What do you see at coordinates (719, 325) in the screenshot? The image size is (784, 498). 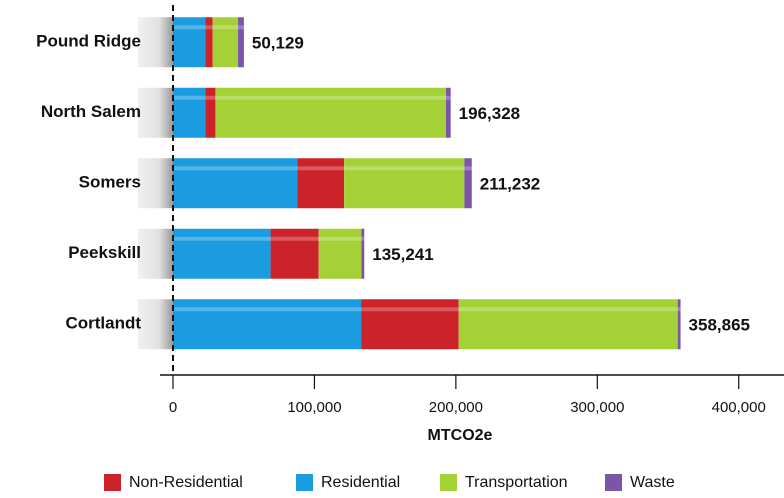 I see `total-label: 358,865` at bounding box center [719, 325].